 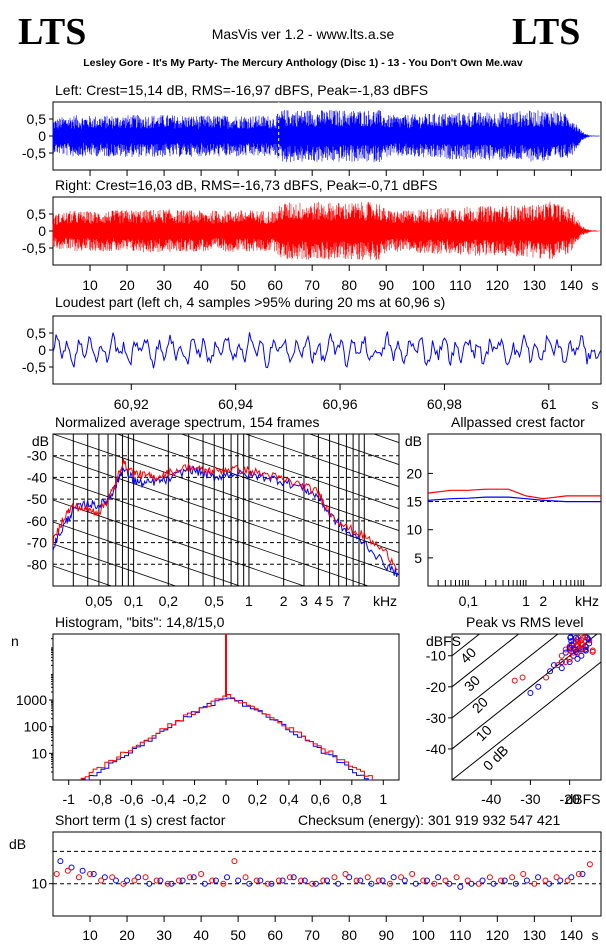 What do you see at coordinates (275, 285) in the screenshot?
I see `right-wave-xtick-label: 60` at bounding box center [275, 285].